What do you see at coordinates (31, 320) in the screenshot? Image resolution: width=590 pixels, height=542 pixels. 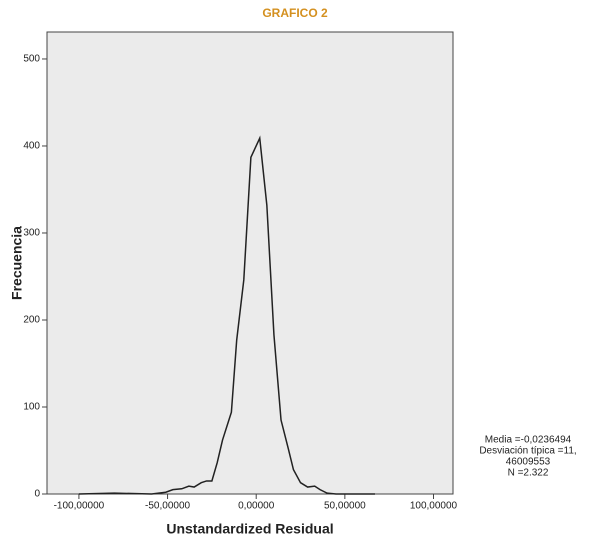 I see `y-tick-label: 200` at bounding box center [31, 320].